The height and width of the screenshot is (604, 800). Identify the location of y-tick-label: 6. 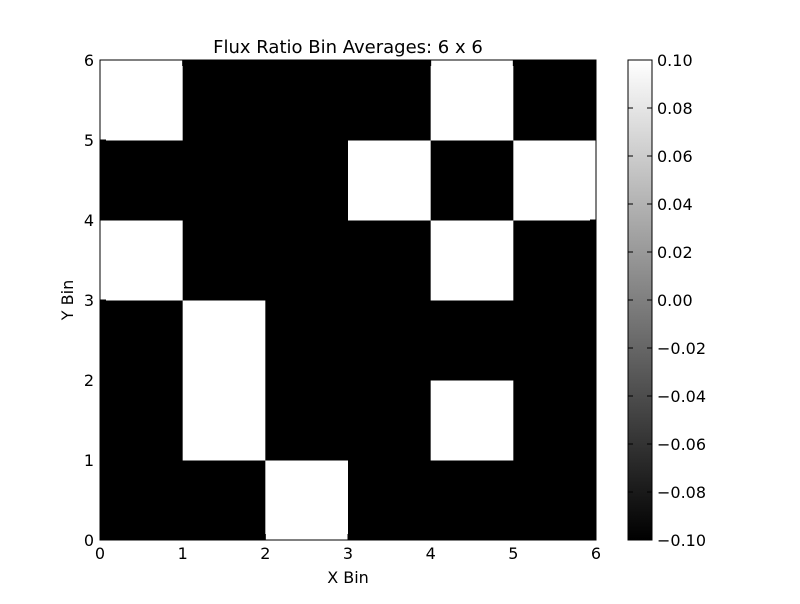
(89, 60).